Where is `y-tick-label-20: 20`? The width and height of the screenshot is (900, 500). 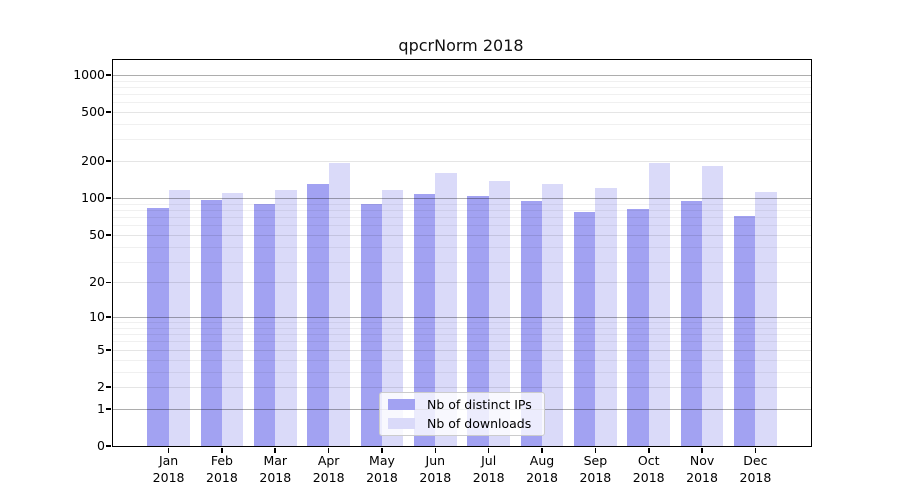 y-tick-label-20: 20 is located at coordinates (97, 282).